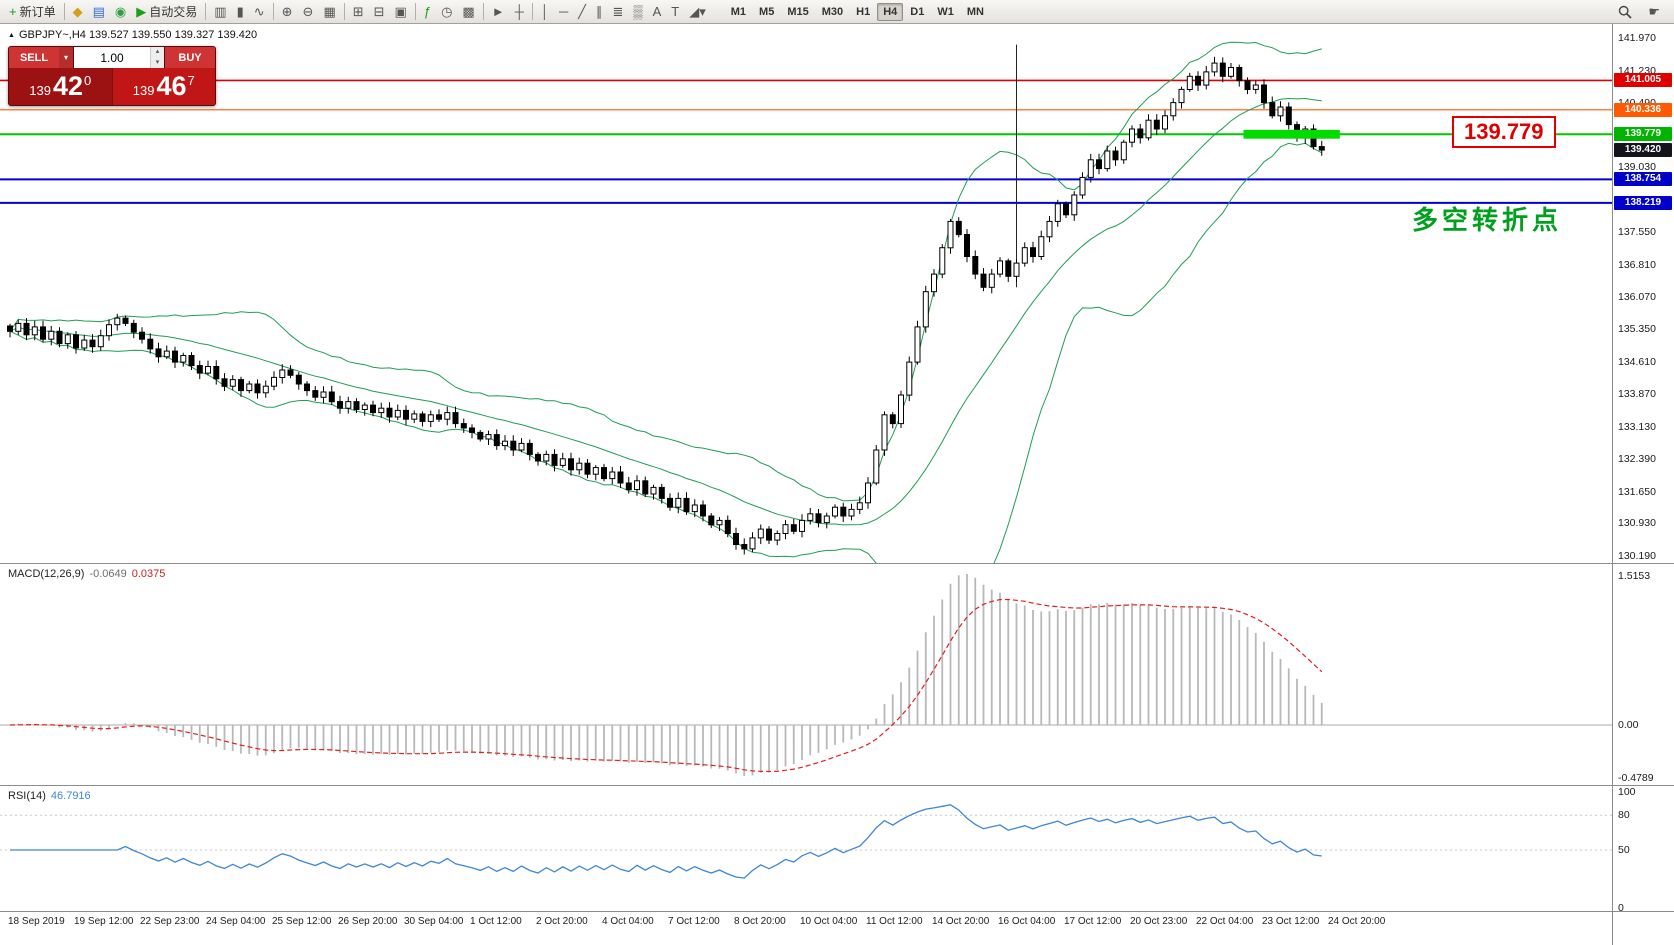  Describe the element at coordinates (1637, 491) in the screenshot. I see `price-tick: 131.650` at that location.